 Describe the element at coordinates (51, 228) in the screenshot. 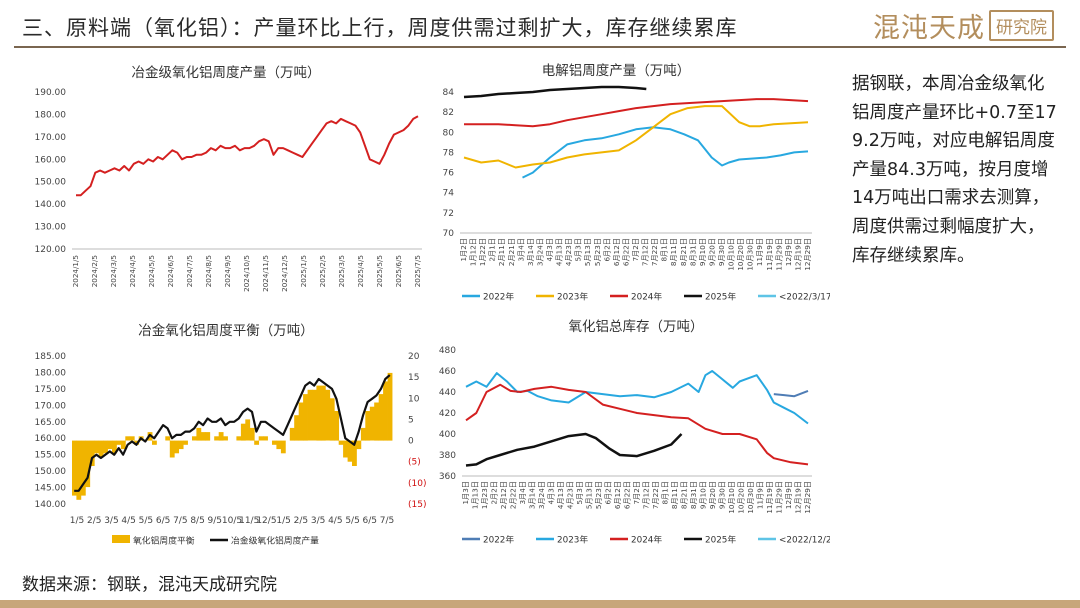

I see `y-tick-label: 130.00` at that location.